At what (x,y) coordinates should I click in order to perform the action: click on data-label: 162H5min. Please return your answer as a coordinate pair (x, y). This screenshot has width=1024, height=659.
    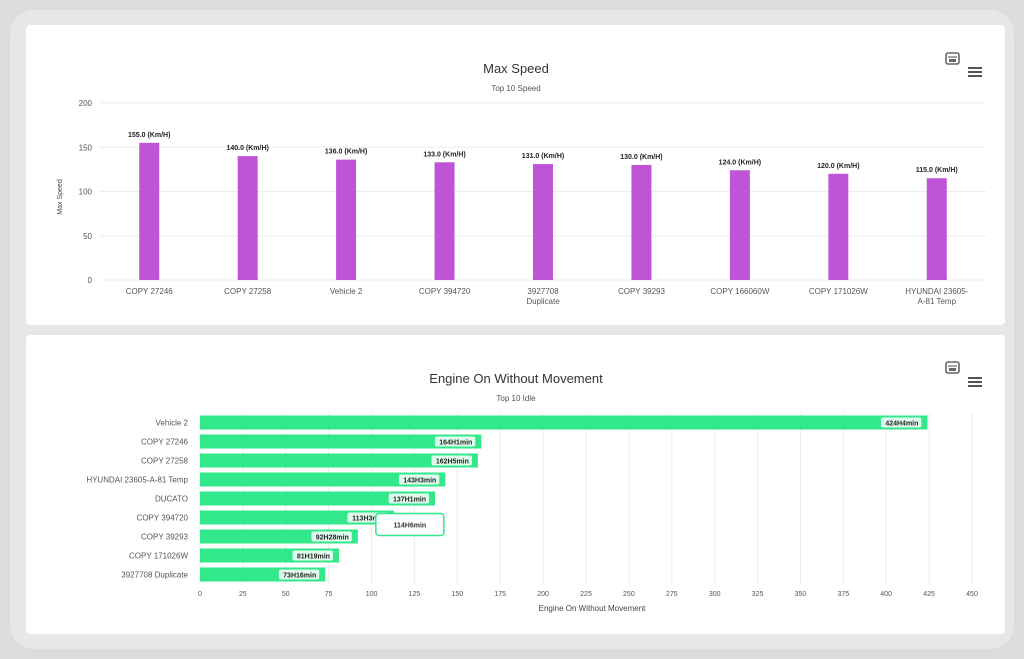
    Looking at the image, I should click on (452, 462).